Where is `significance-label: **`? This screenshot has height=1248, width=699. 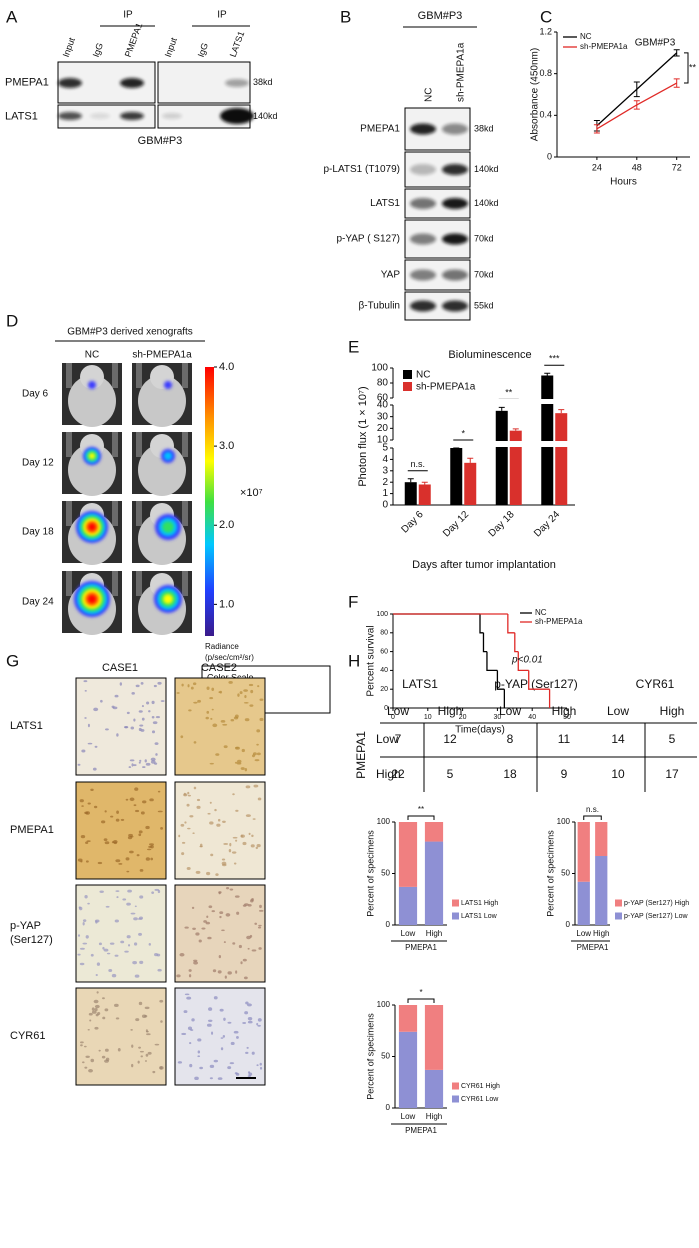
significance-label: ** is located at coordinates (509, 393).